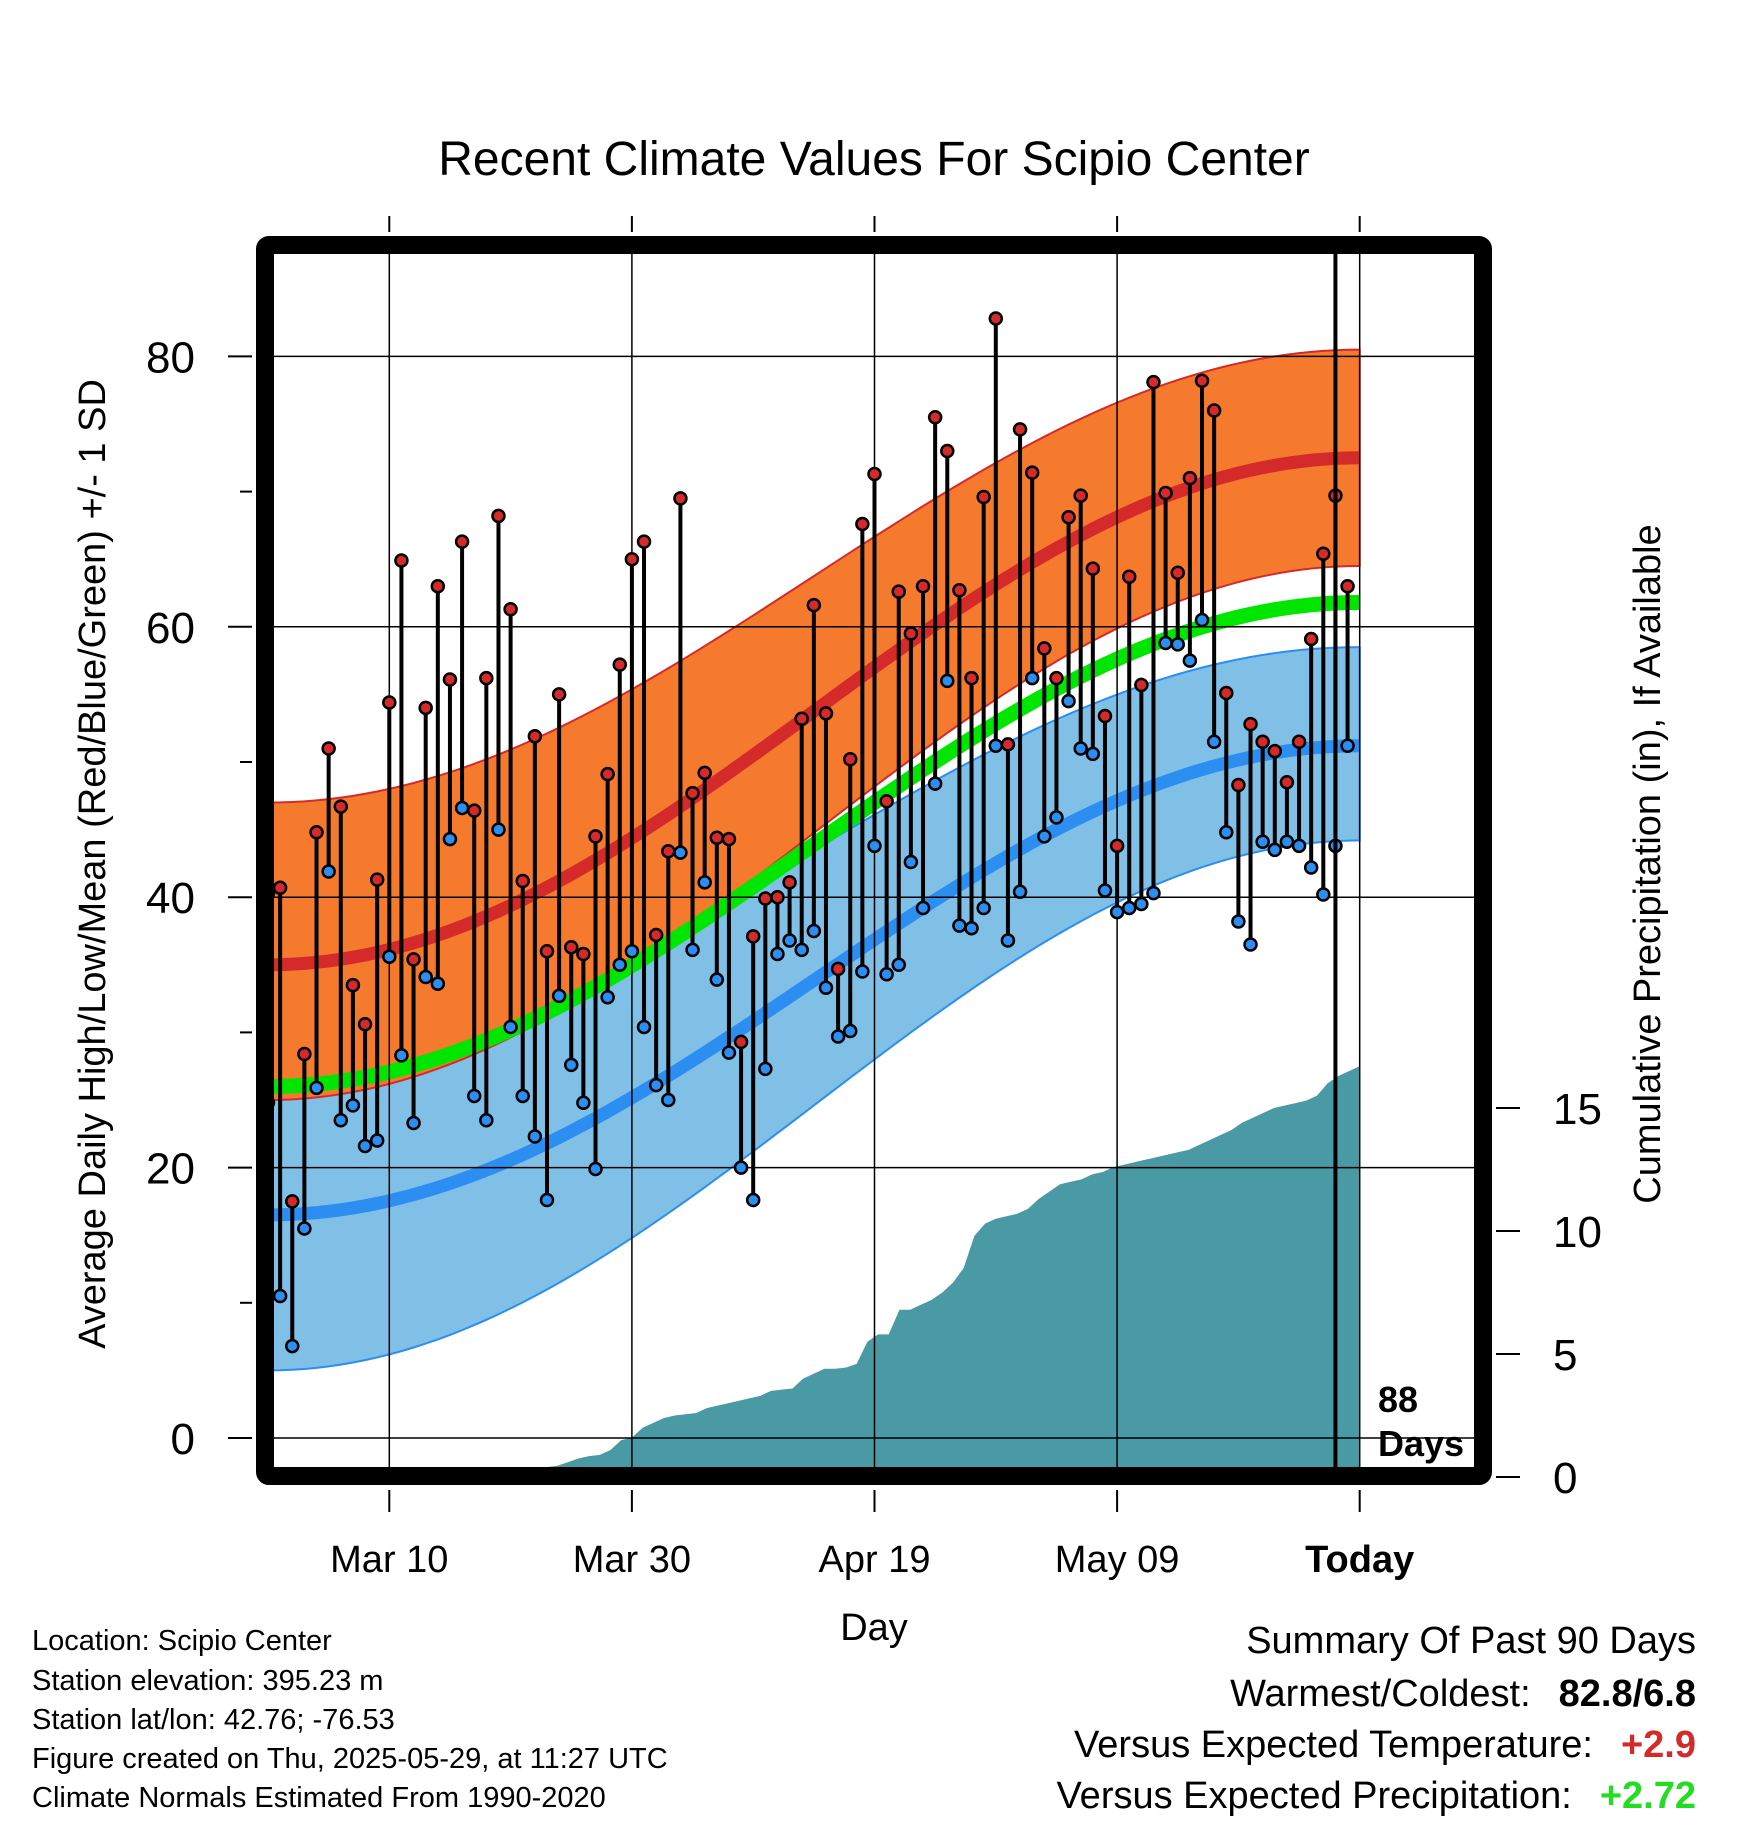 The image size is (1748, 1828). What do you see at coordinates (1565, 1478) in the screenshot?
I see `y2-tick-label: 0` at bounding box center [1565, 1478].